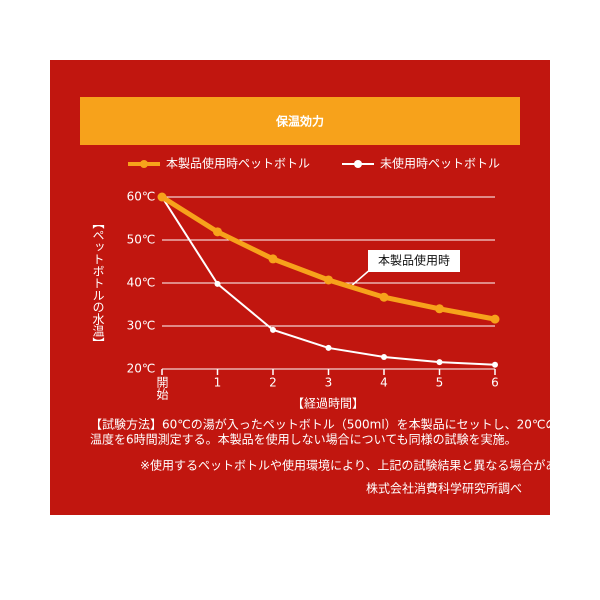  Describe the element at coordinates (440, 163) in the screenshot. I see `legend-label: 未使用時ペットボトル` at that location.